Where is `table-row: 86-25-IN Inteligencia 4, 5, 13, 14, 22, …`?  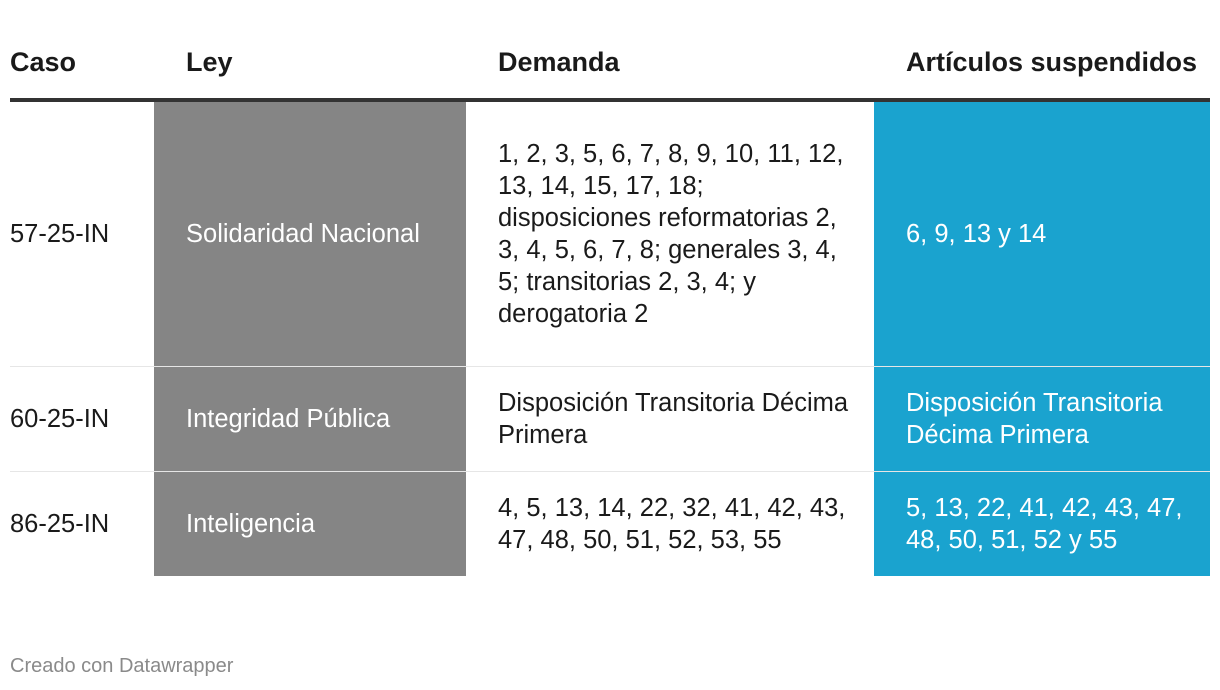
table-row: 86-25-IN Inteligencia 4, 5, 13, 14, 22, … is located at coordinates (610, 523).